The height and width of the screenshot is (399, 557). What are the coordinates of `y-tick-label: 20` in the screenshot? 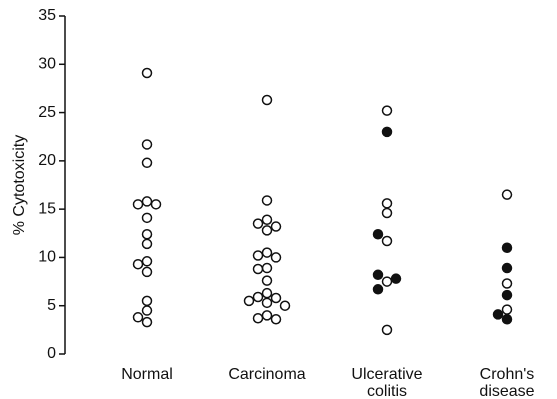 It's located at (47, 160).